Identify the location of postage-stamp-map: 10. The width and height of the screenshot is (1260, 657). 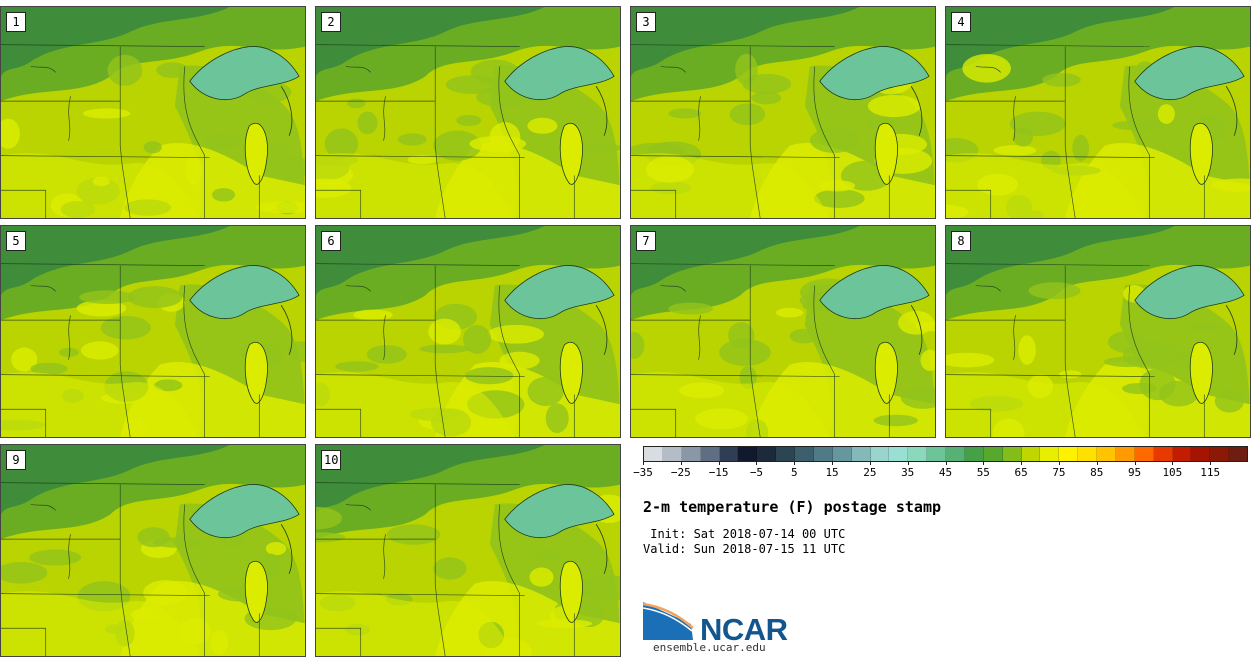
(468, 550).